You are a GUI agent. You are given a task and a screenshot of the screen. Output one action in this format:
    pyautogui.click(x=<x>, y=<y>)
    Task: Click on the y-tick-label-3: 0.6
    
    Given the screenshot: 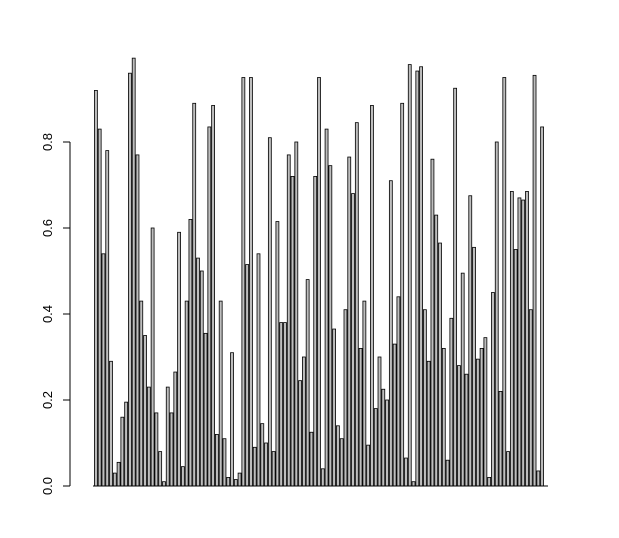 What is the action you would take?
    pyautogui.click(x=47, y=228)
    